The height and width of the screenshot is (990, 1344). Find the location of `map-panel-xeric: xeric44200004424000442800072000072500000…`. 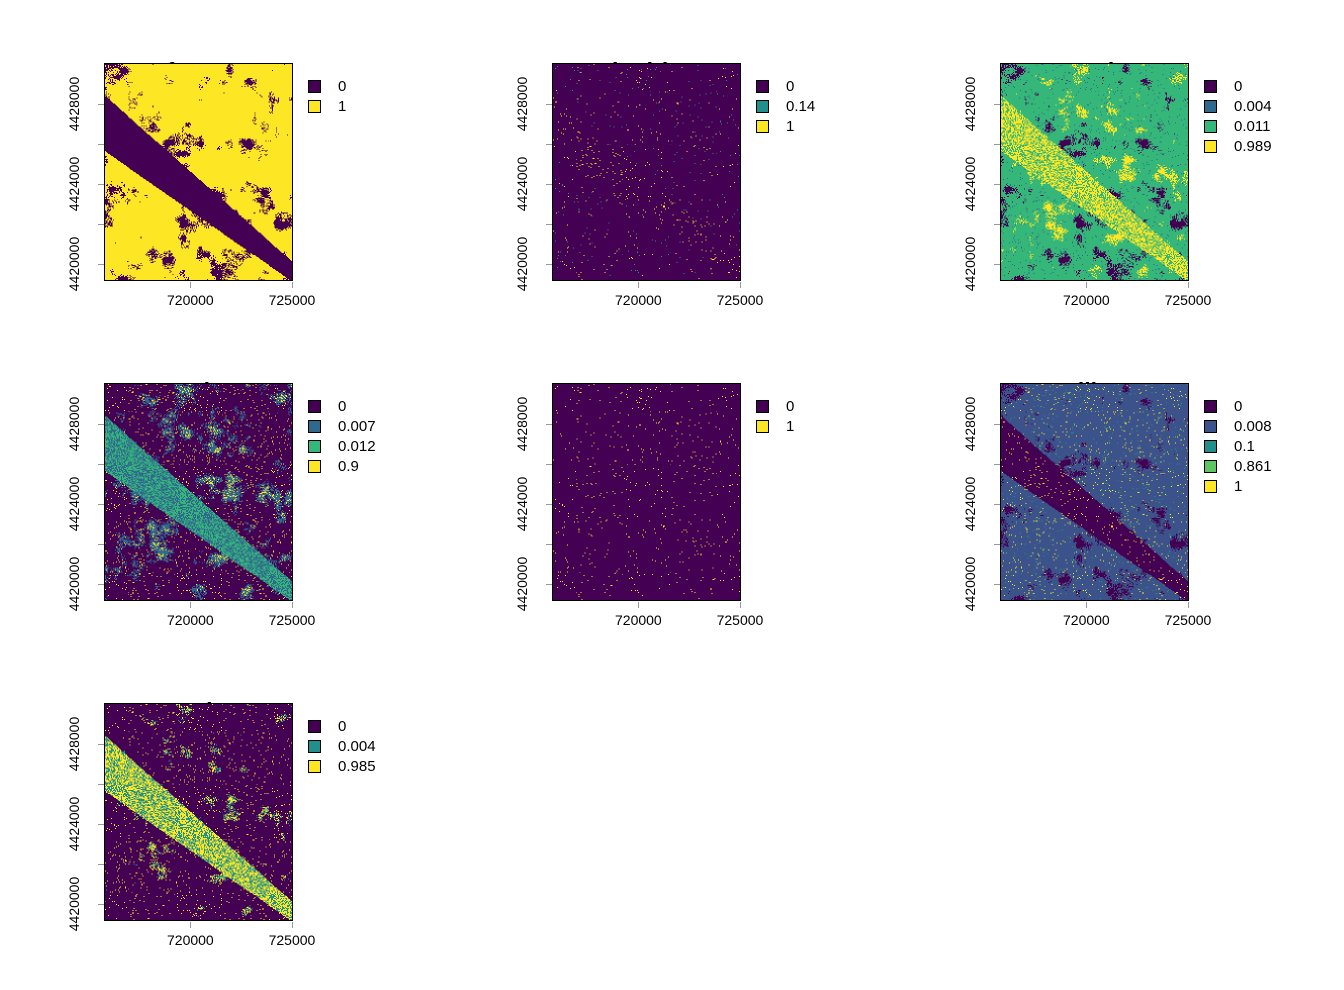

map-panel-xeric: xeric44200004424000442800072000072500000… is located at coordinates (292, 830).